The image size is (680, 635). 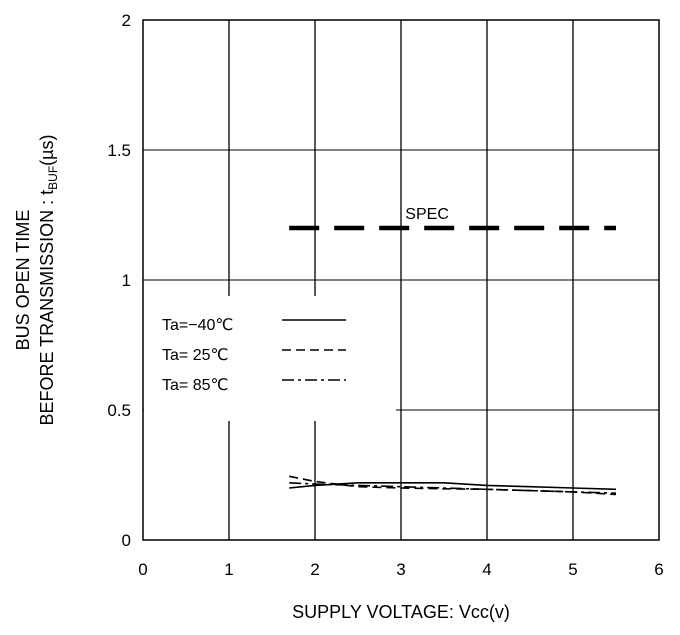 What do you see at coordinates (47, 308) in the screenshot?
I see `y-axis-title-main: BEFORE TRANSMISSION : t` at bounding box center [47, 308].